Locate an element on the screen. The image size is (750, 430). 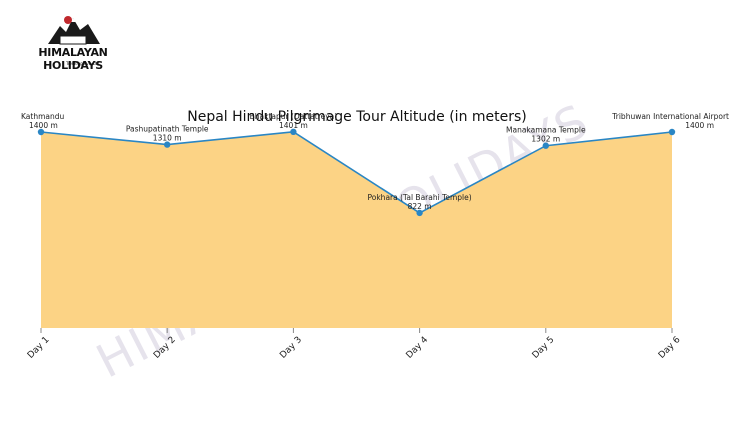
point-place-label: Bhaktapur (Dattatreya) is located at coordinates (294, 116).